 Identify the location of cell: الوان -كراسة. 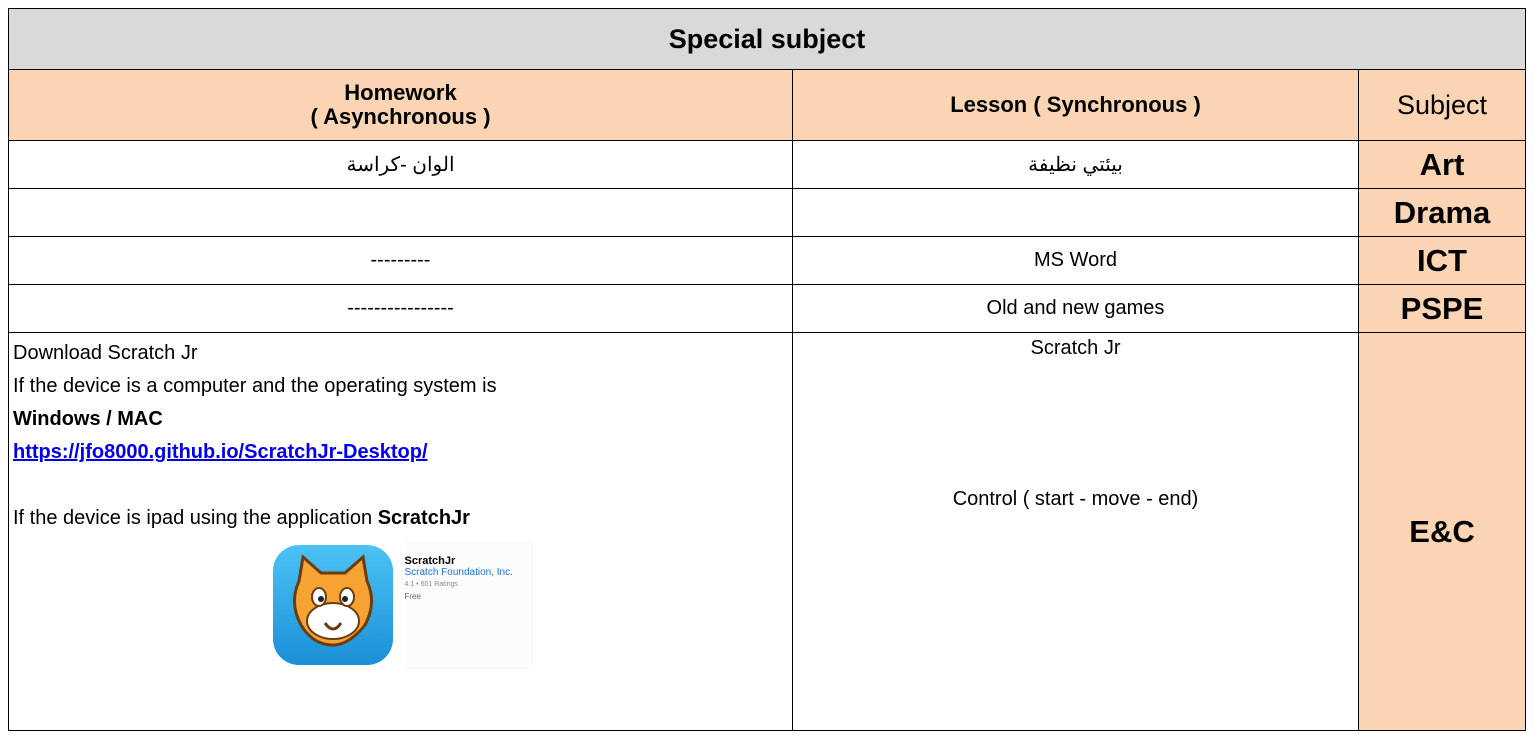
(400, 164).